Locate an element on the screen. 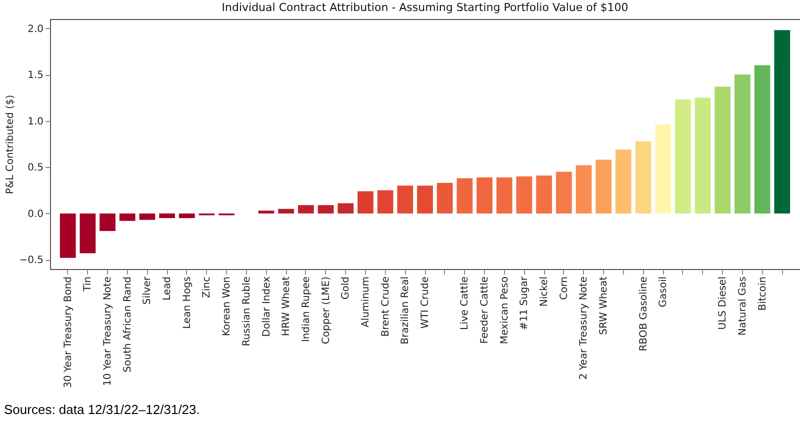 This screenshot has height=429, width=800. x-tick-label: Korean Won is located at coordinates (227, 306).